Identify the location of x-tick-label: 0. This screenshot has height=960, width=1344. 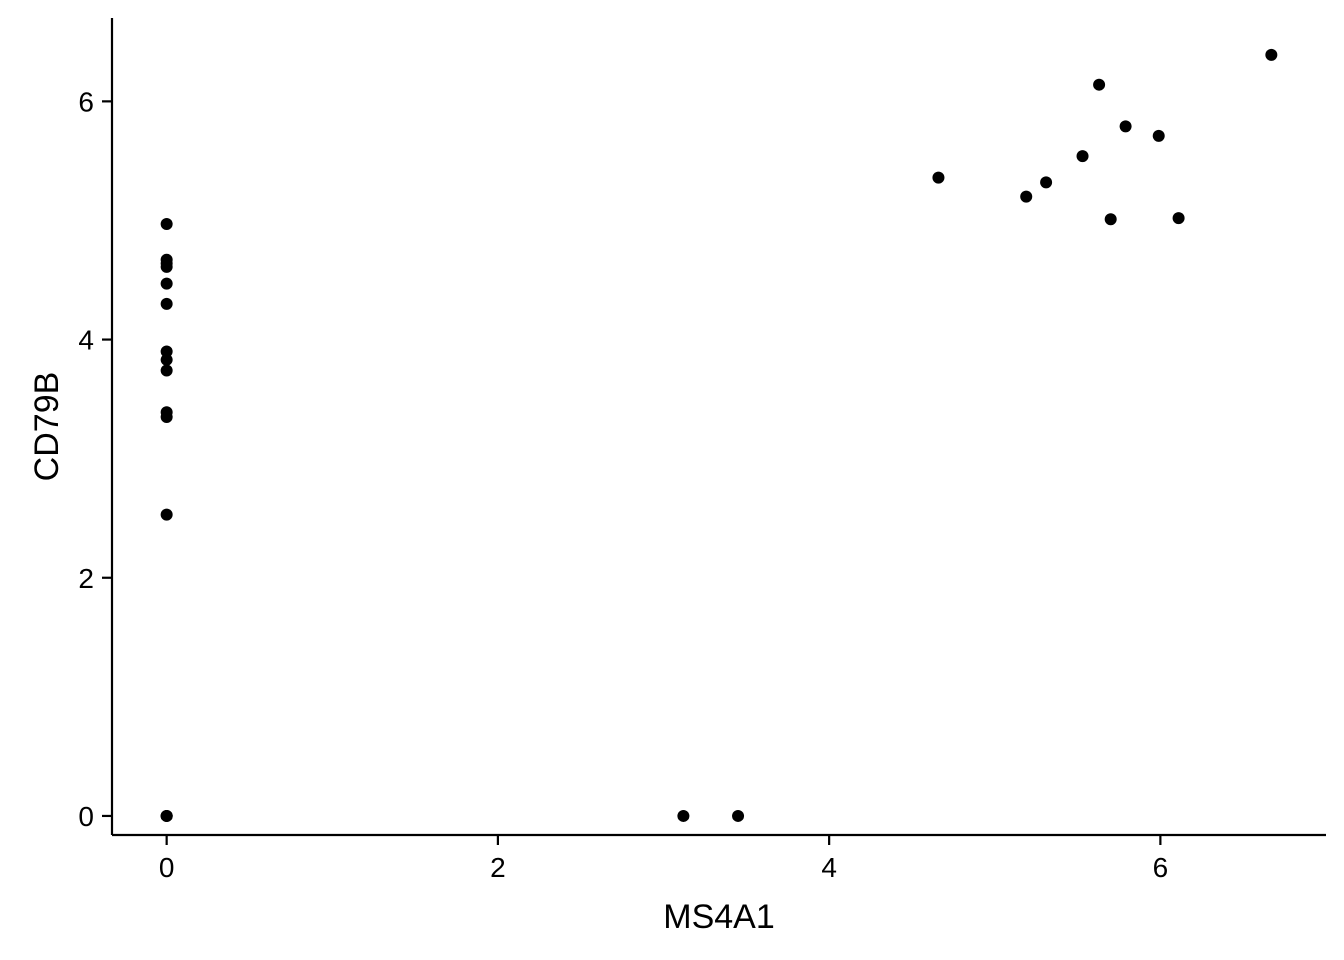
(167, 867).